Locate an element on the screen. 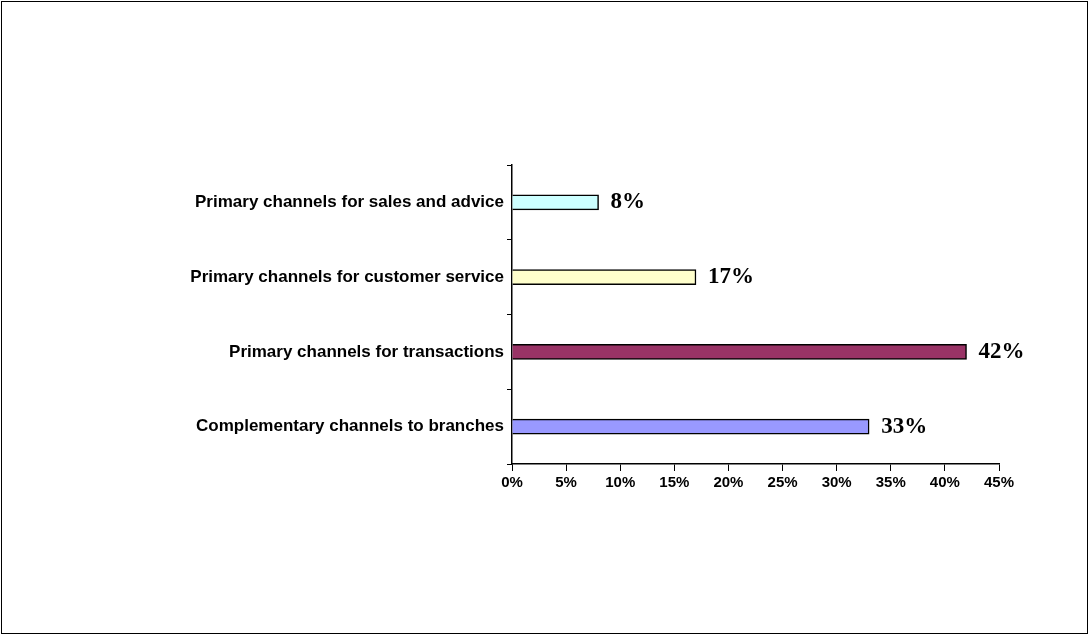 Image resolution: width=1089 pixels, height=635 pixels. data-label: 17% is located at coordinates (730, 276).